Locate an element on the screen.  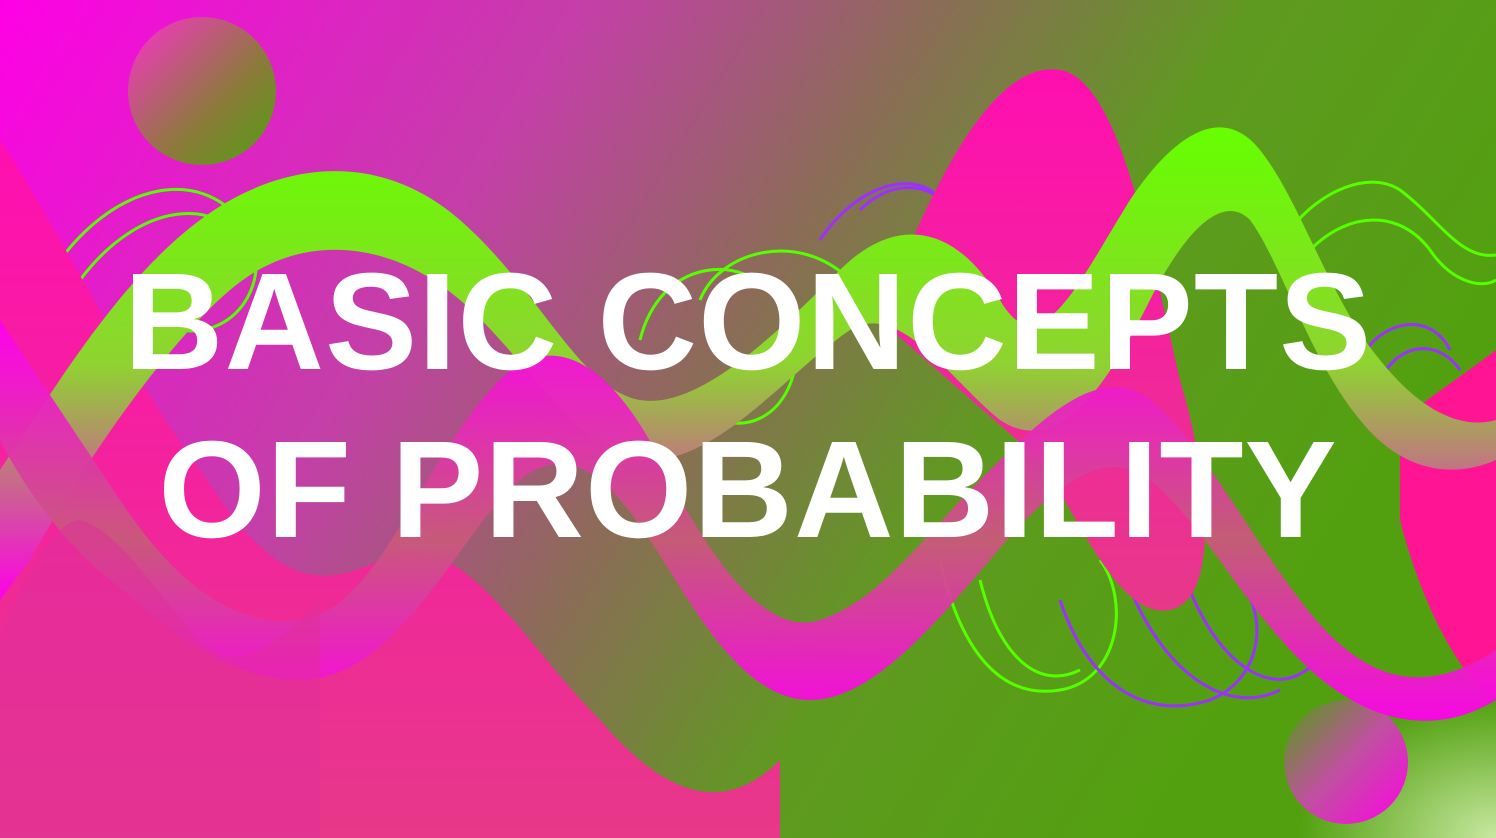
title-line-2: OF PROBABILITY is located at coordinates (748, 490).